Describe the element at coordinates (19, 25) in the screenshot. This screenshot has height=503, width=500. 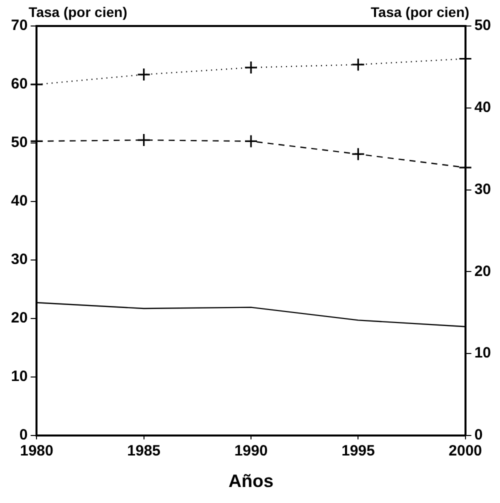
I see `y-tick-label: 70` at that location.